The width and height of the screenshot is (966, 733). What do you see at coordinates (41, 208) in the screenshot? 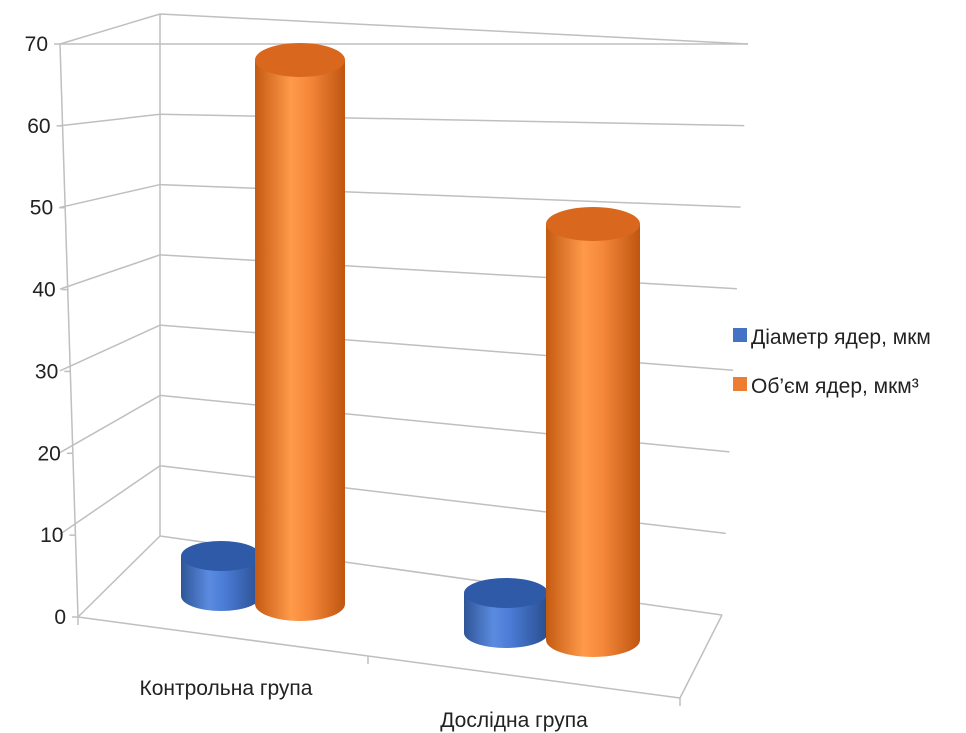
I see `y-tick-label-50: 50` at bounding box center [41, 208].